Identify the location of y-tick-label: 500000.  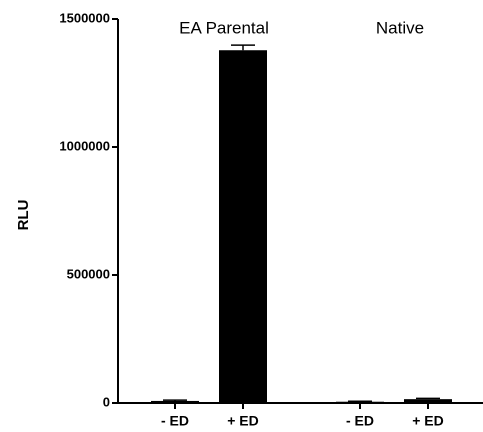
(88, 273).